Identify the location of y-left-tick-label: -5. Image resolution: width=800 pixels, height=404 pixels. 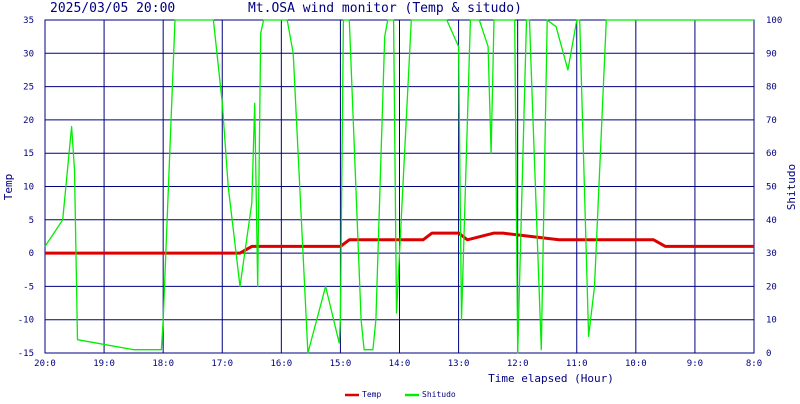
(28, 287).